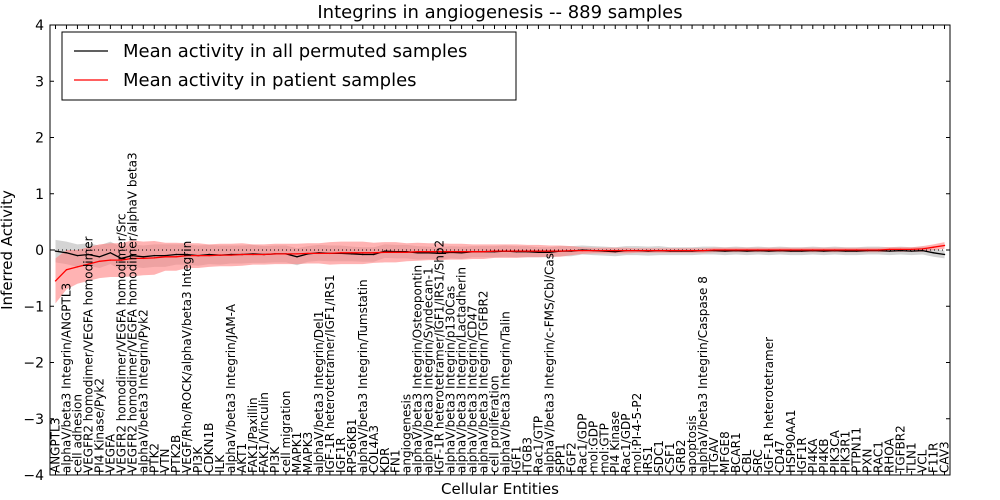 The width and height of the screenshot is (1000, 500). Describe the element at coordinates (39, 195) in the screenshot. I see `y-tick-label: 1` at that location.